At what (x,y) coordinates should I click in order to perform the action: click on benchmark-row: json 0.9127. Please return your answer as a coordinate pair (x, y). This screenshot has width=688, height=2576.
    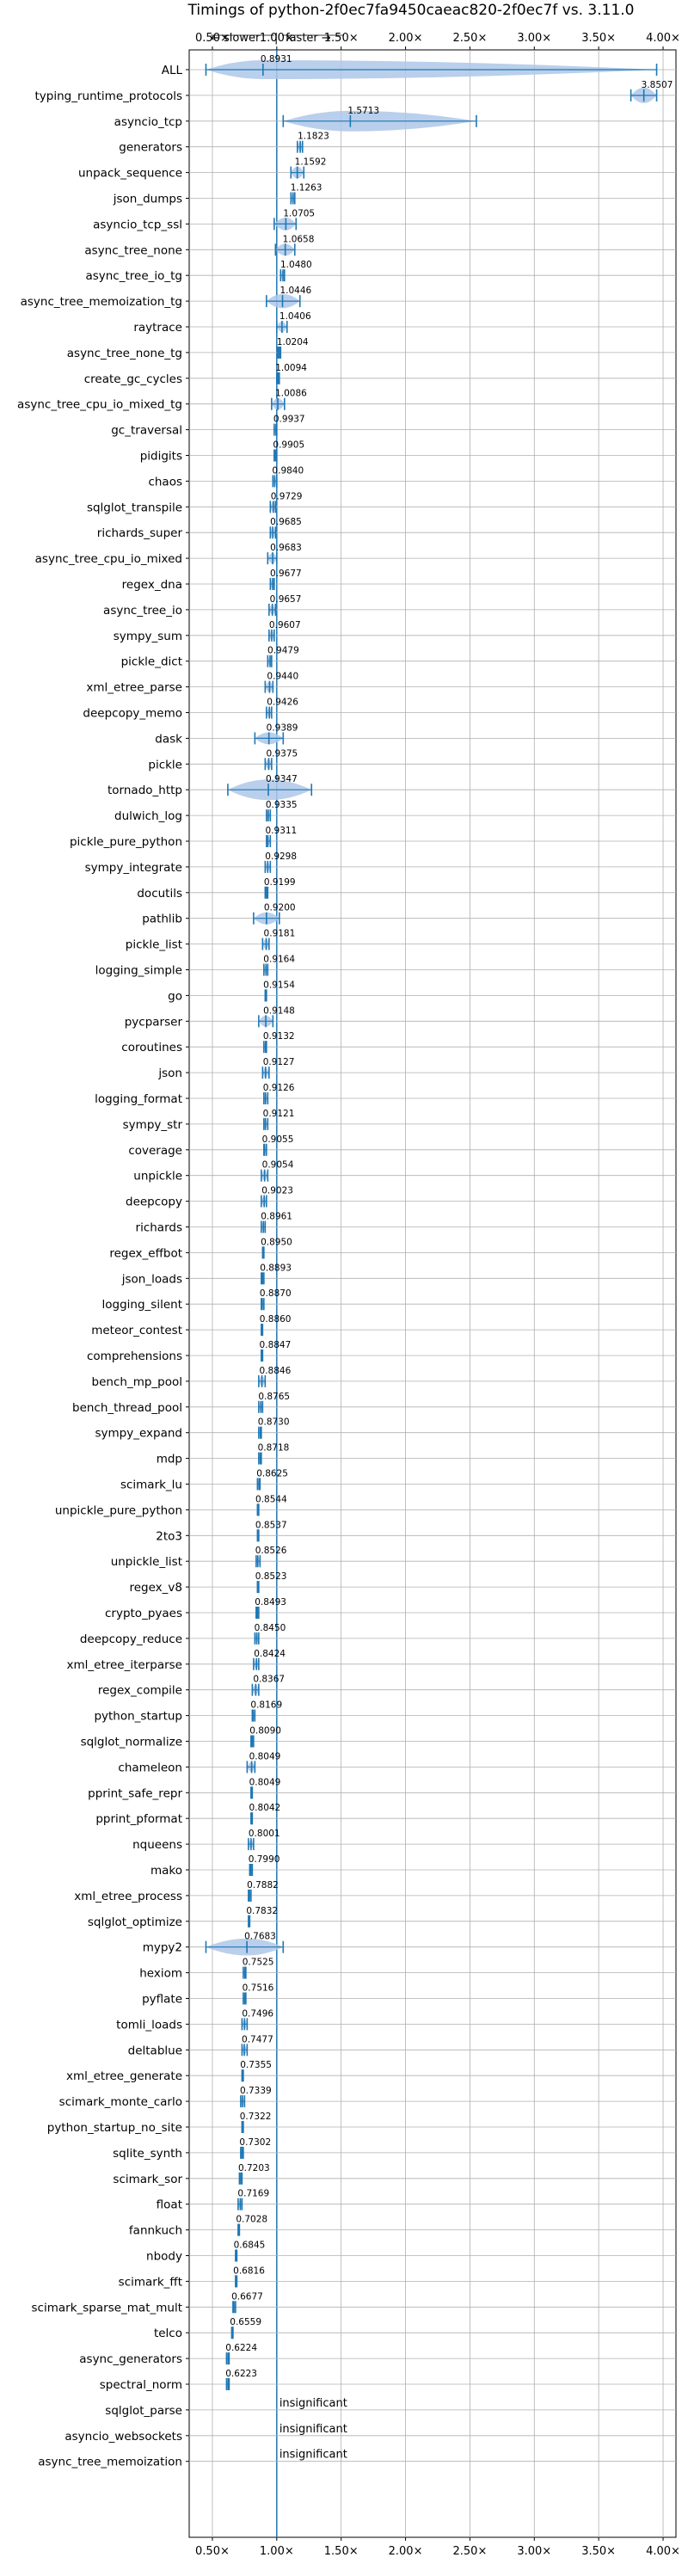
    Looking at the image, I should click on (417, 1068).